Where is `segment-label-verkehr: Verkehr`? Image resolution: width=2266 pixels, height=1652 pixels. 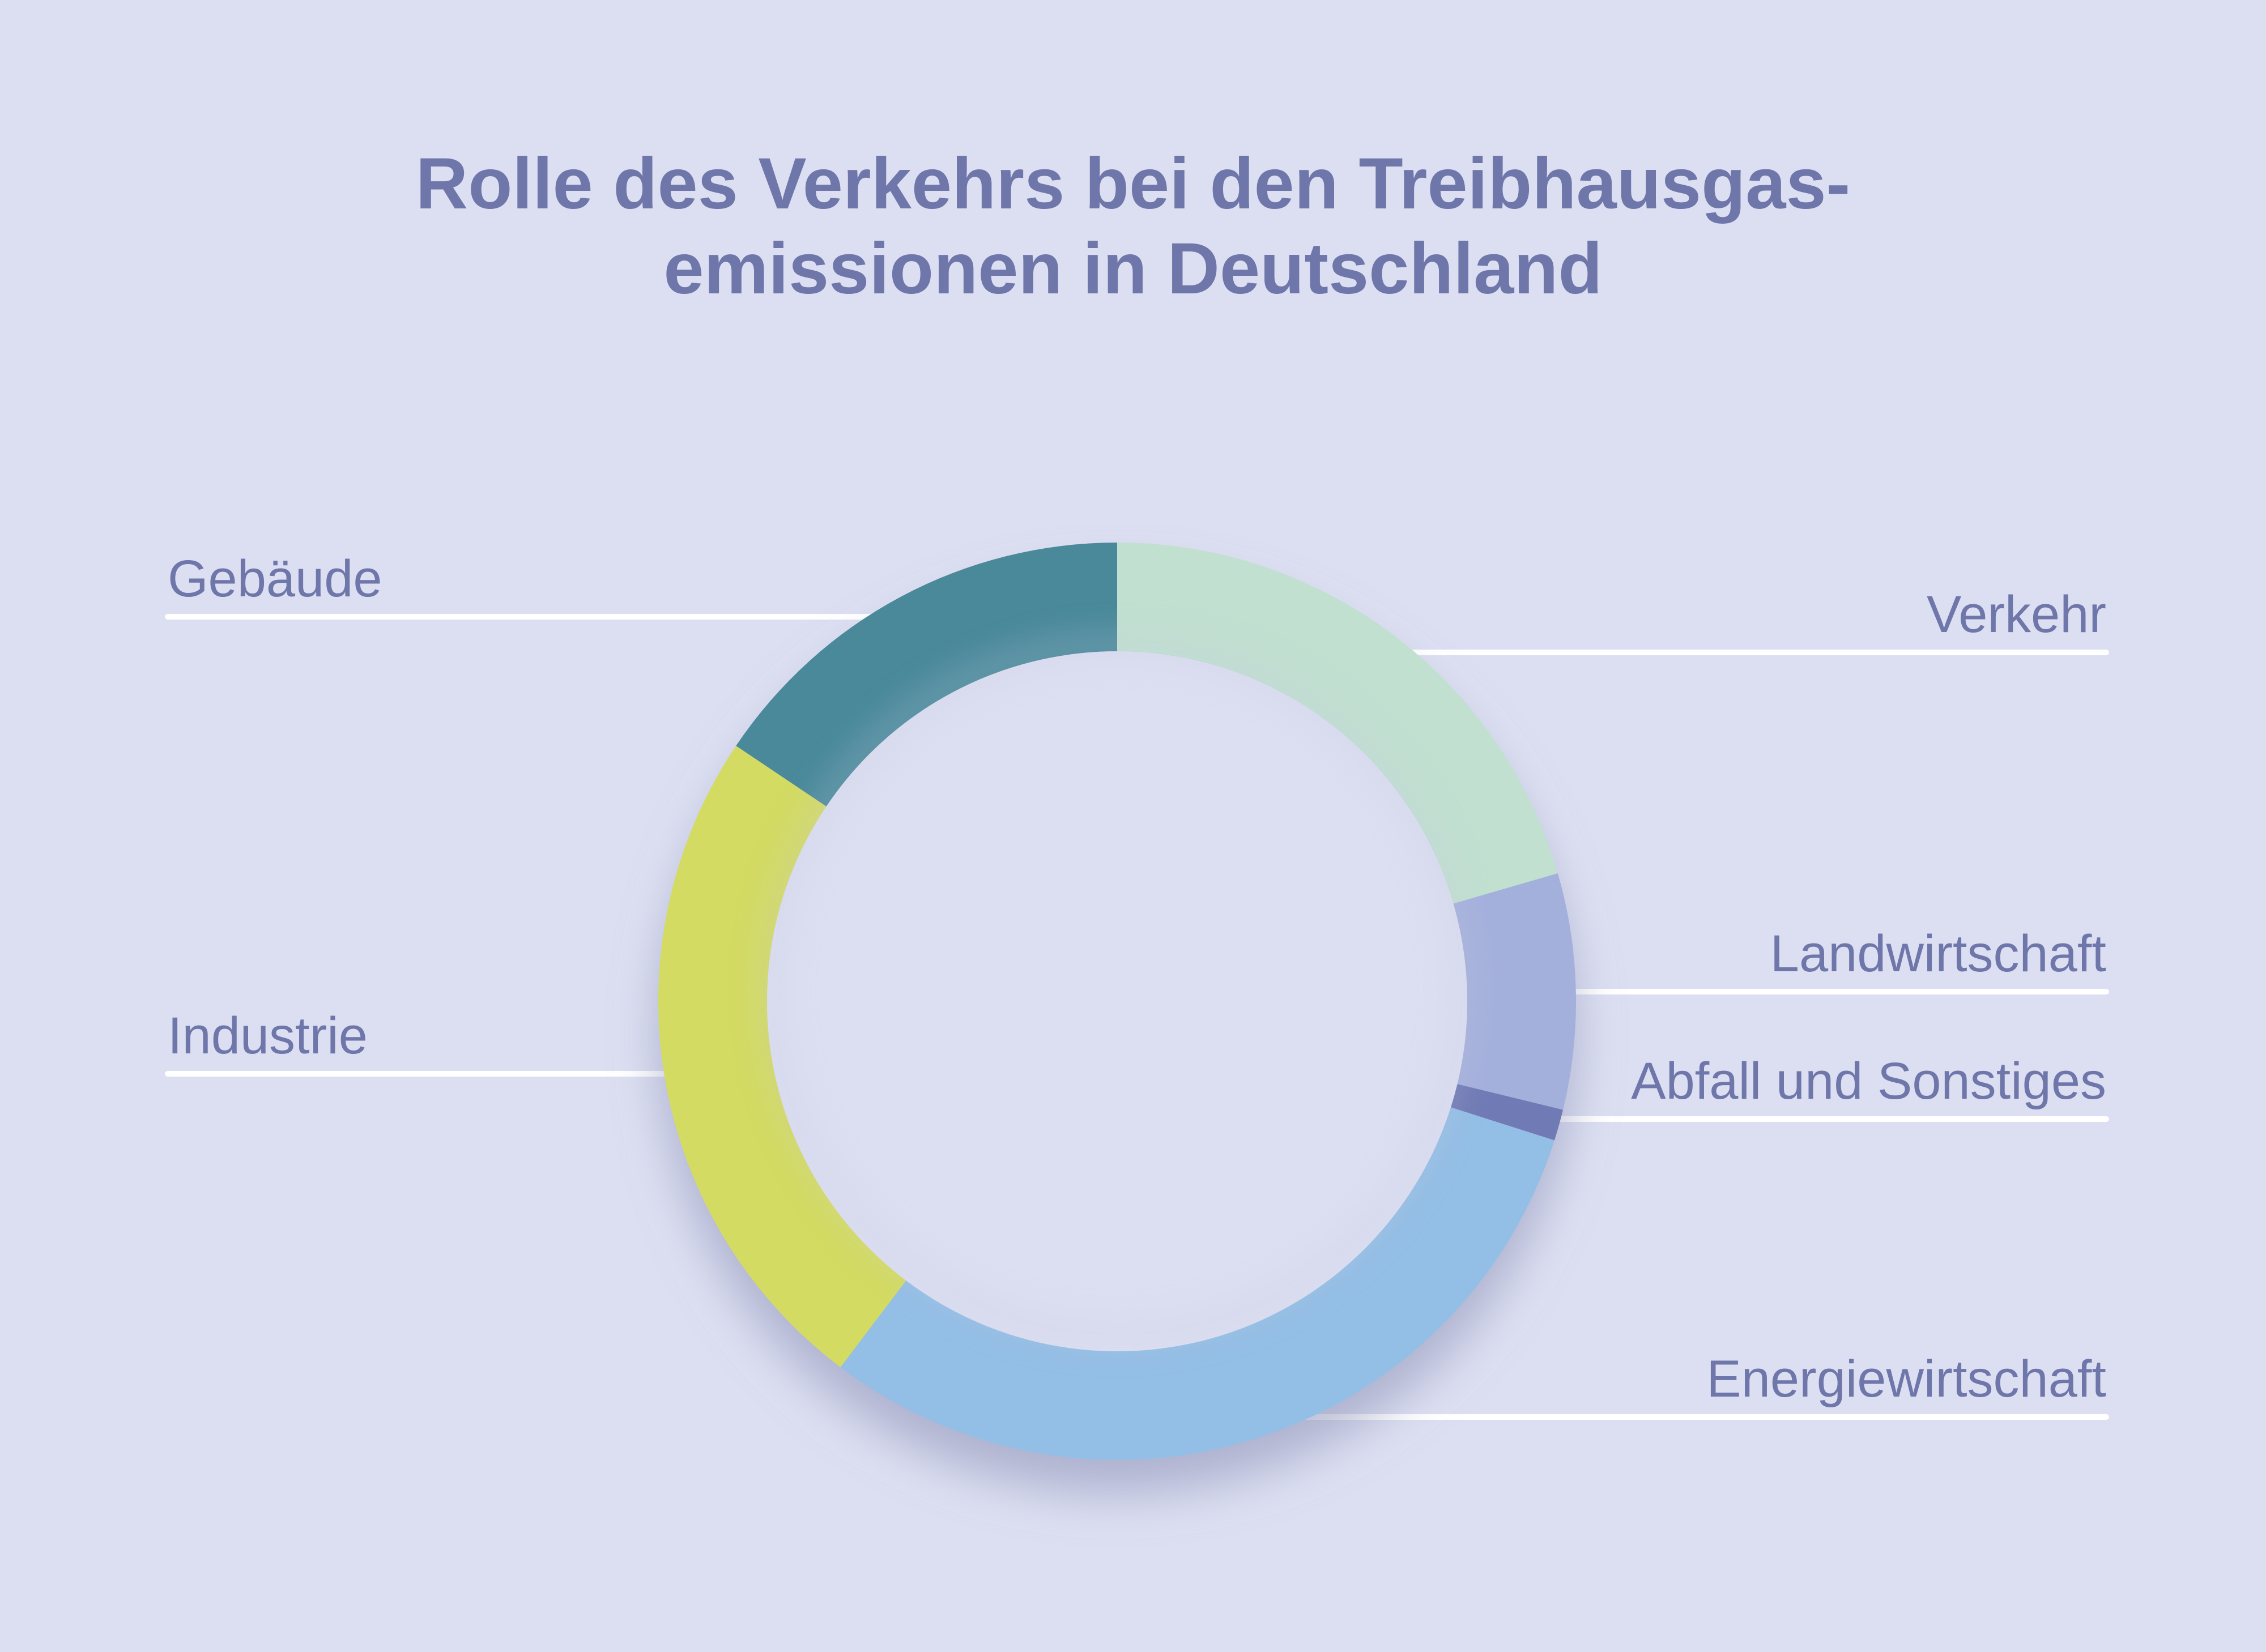 segment-label-verkehr: Verkehr is located at coordinates (2016, 615).